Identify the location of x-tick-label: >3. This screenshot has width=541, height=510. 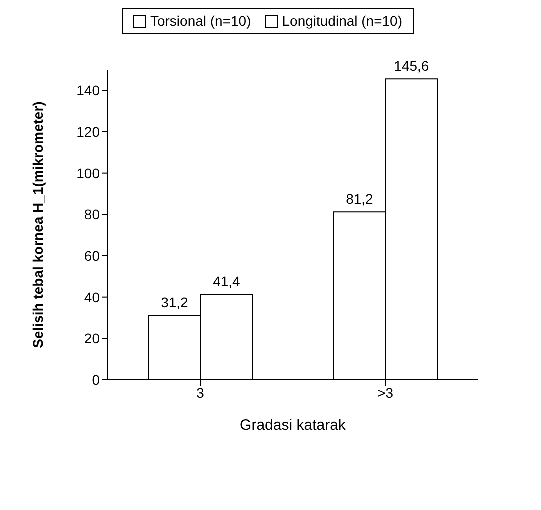
(386, 392).